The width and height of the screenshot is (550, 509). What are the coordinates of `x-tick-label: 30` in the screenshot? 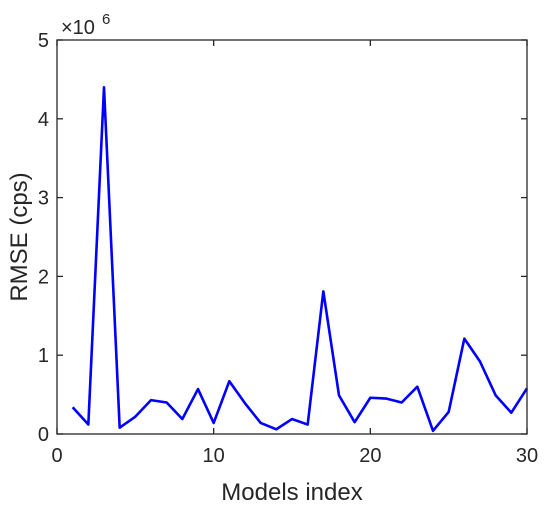 It's located at (527, 456).